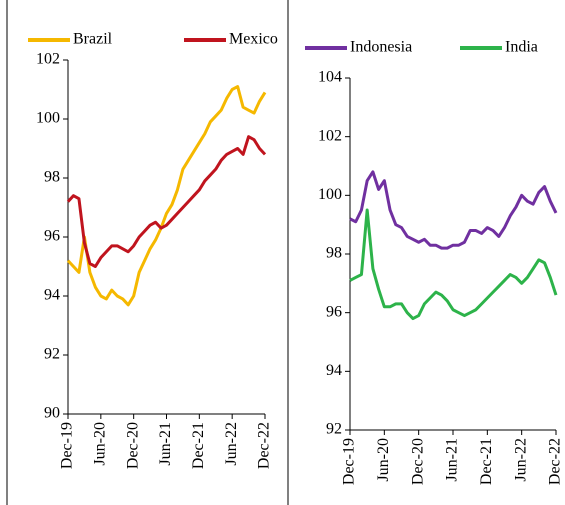 The height and width of the screenshot is (505, 565). What do you see at coordinates (330, 77) in the screenshot?
I see `y-tick-label: 104` at bounding box center [330, 77].